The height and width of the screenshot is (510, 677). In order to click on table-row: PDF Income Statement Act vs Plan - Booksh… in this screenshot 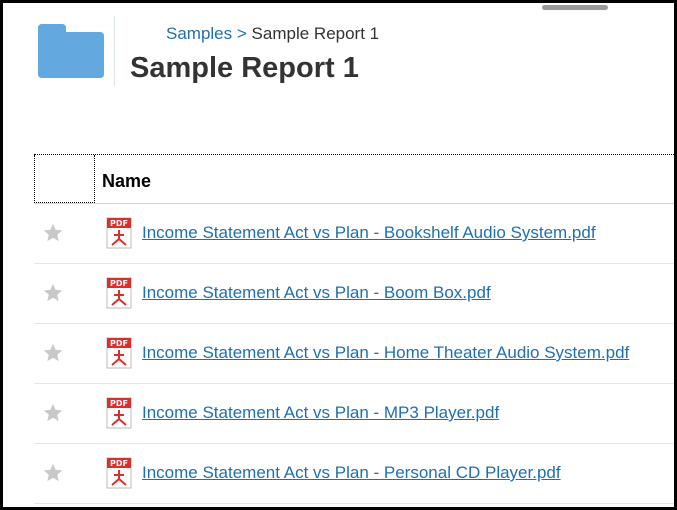, I will do `click(354, 233)`.